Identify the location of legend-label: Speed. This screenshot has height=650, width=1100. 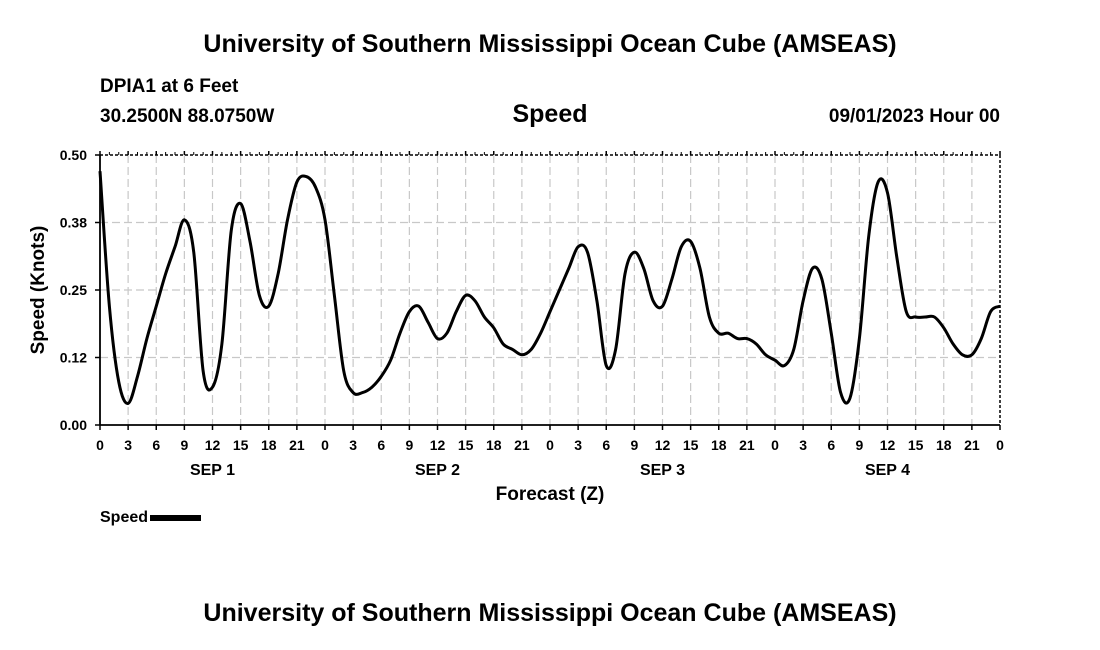
(124, 517).